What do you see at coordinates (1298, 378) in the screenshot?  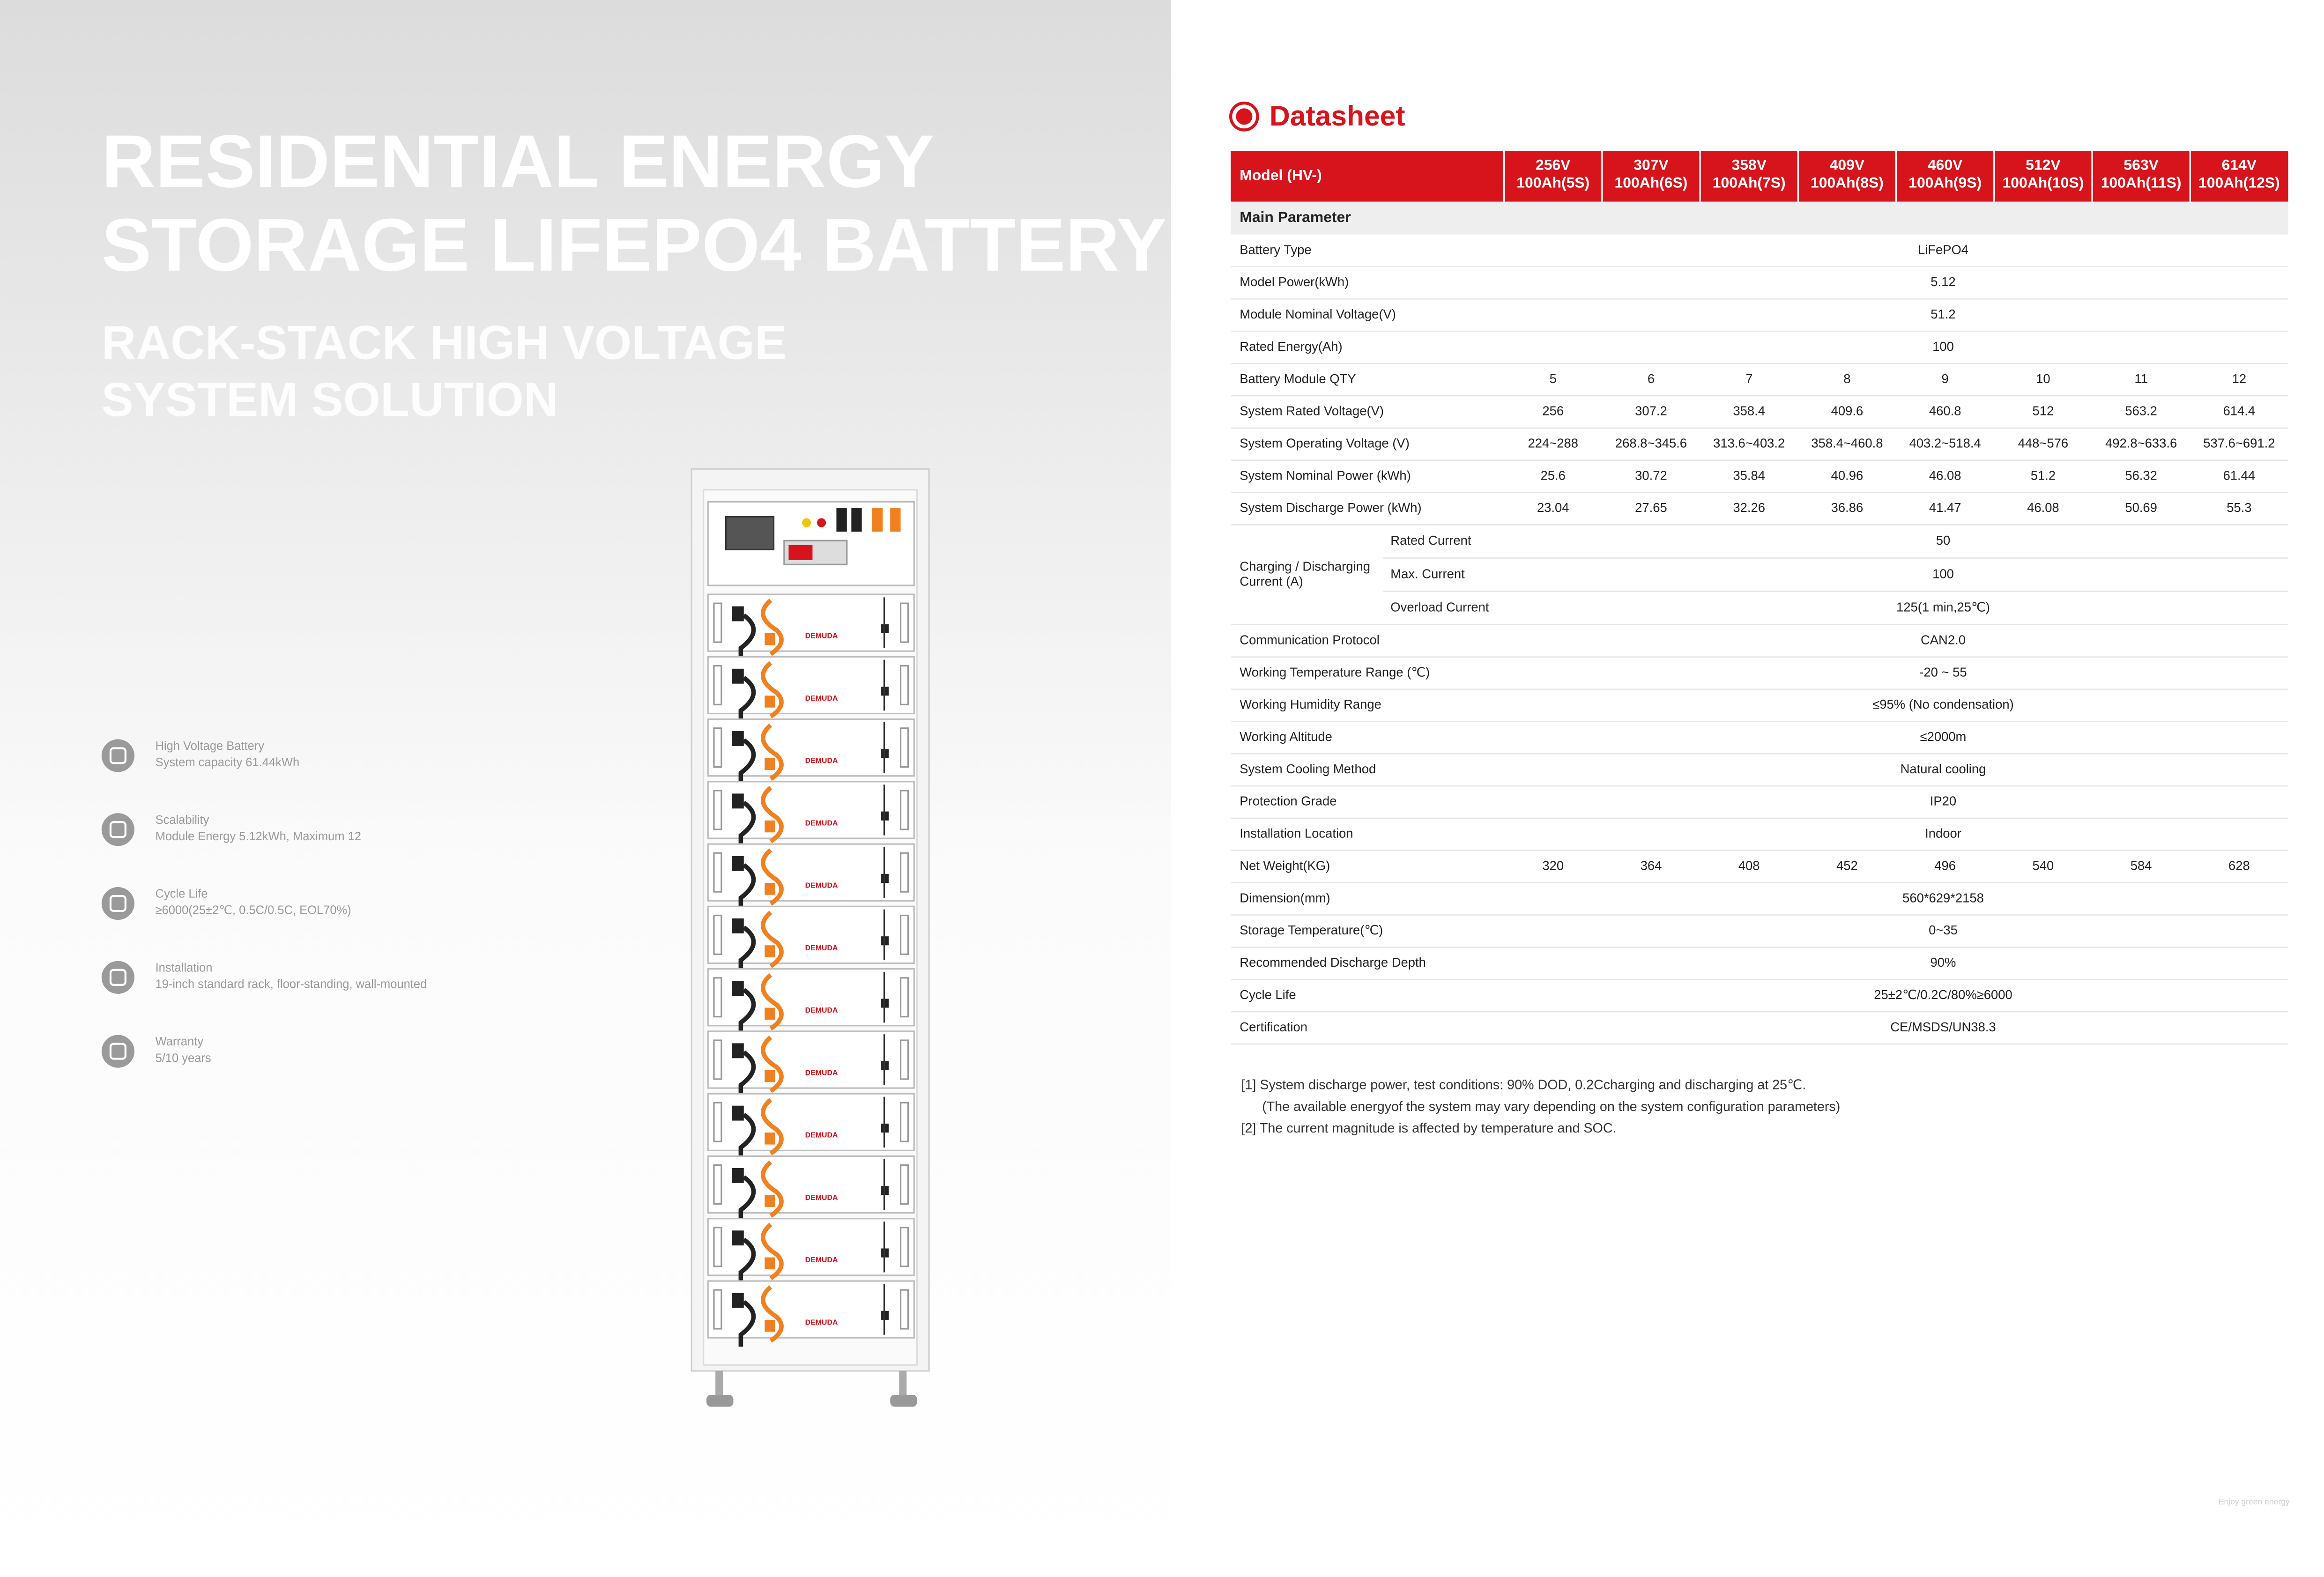 I see `row-label: Battery Module QTY` at bounding box center [1298, 378].